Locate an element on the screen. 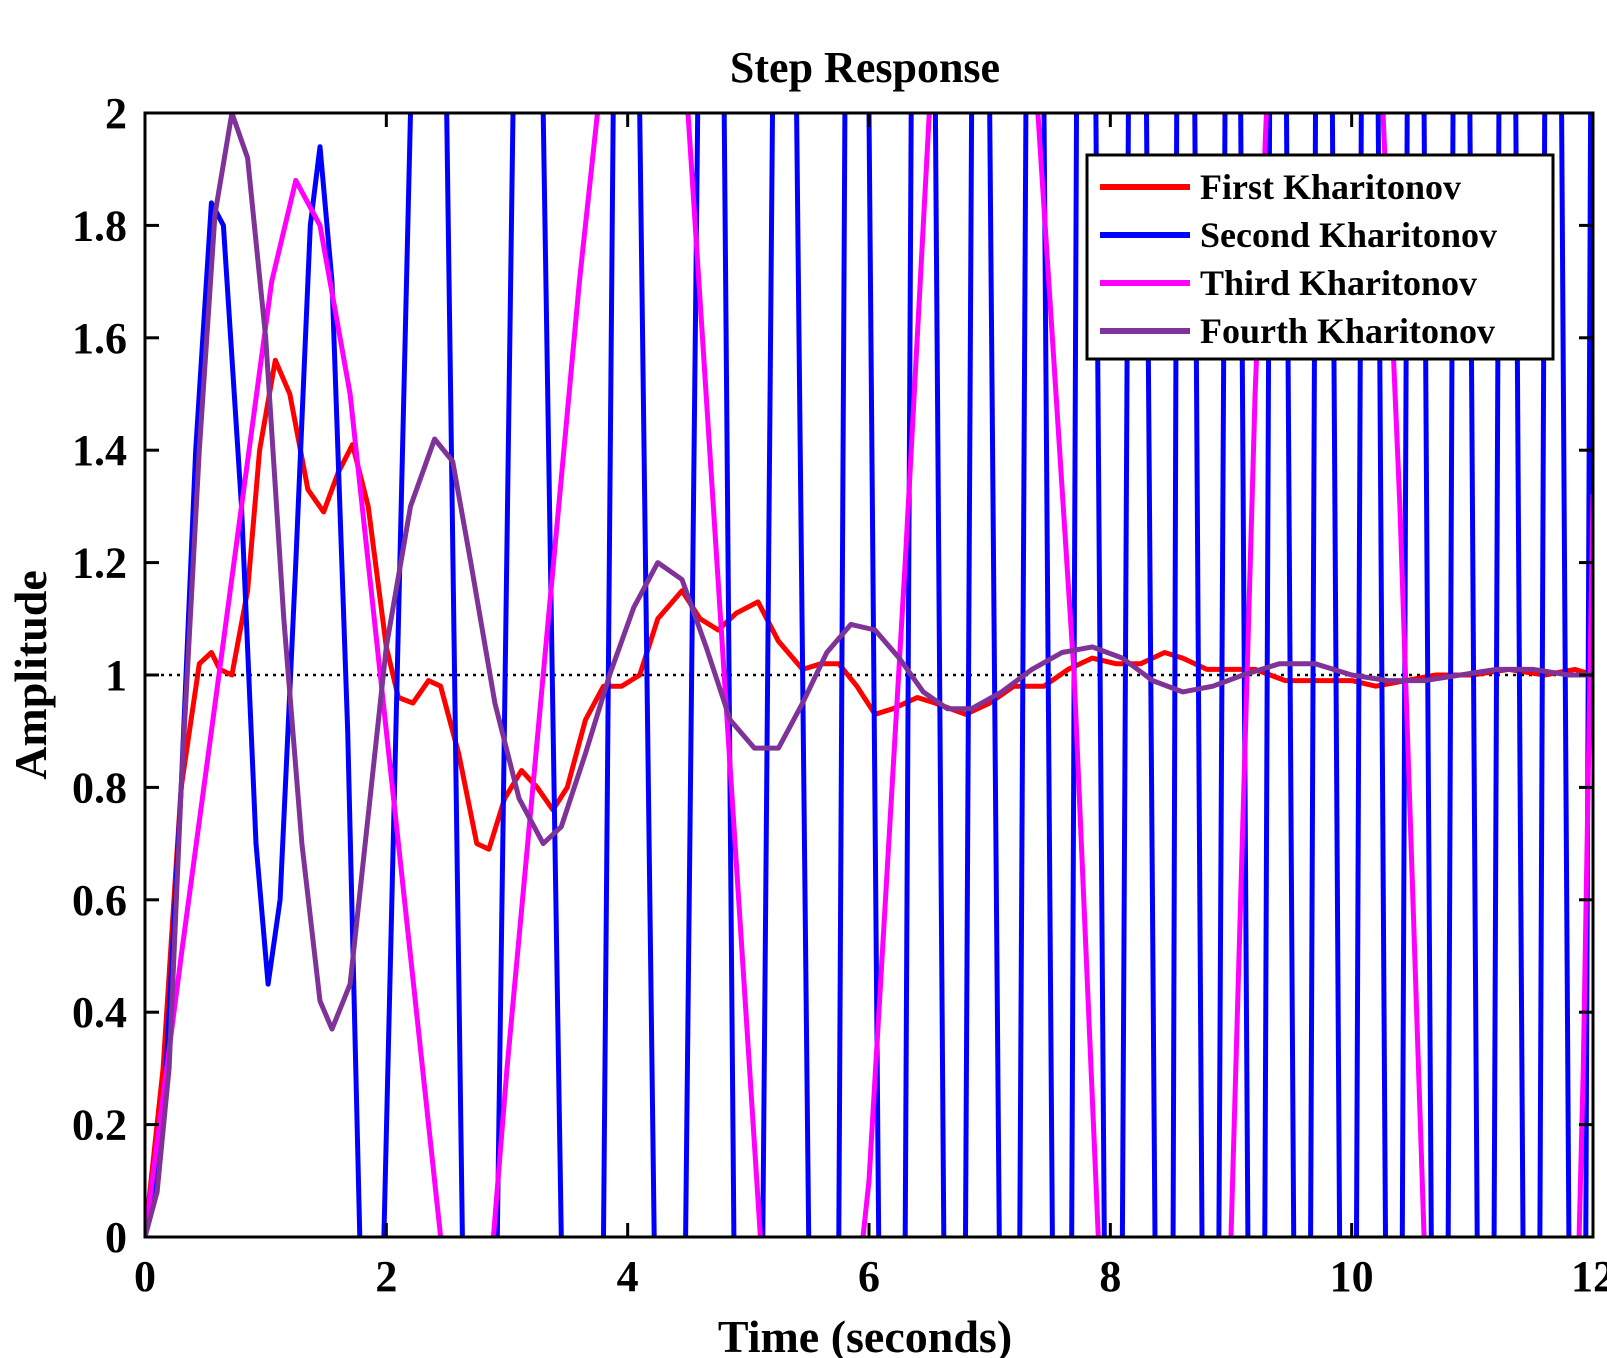 This screenshot has width=1607, height=1358. x-tick-label: 10 is located at coordinates (1352, 1276).